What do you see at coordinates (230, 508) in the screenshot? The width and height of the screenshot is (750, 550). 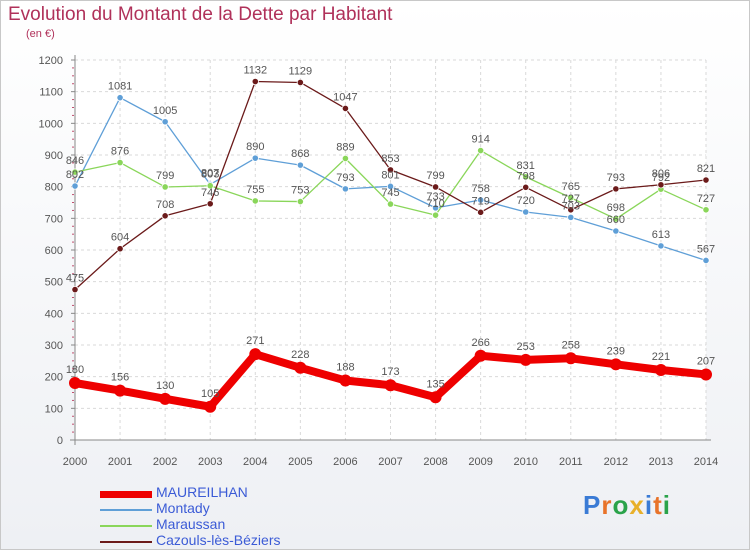 I see `legend-item-montady: Montady` at bounding box center [230, 508].